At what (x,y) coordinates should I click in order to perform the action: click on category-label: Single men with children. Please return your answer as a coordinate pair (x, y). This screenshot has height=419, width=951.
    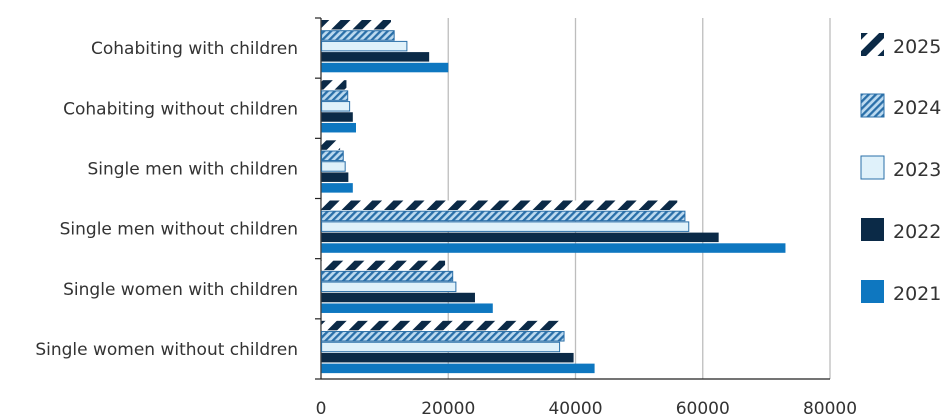
    Looking at the image, I should click on (192, 169).